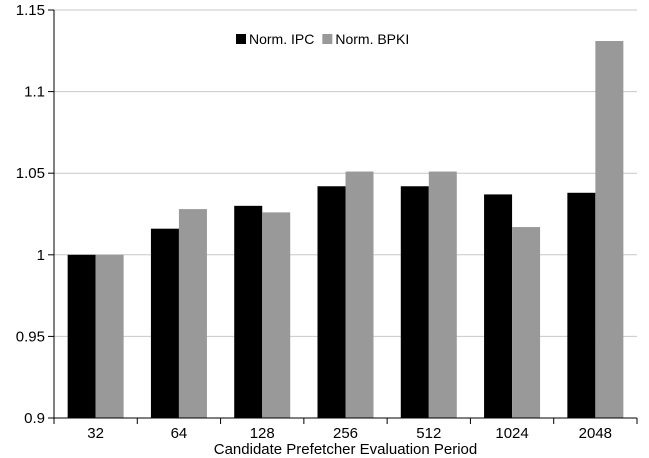  I want to click on x-axis-label: Candidate Prefetcher Evaluation Period, so click(346, 449).